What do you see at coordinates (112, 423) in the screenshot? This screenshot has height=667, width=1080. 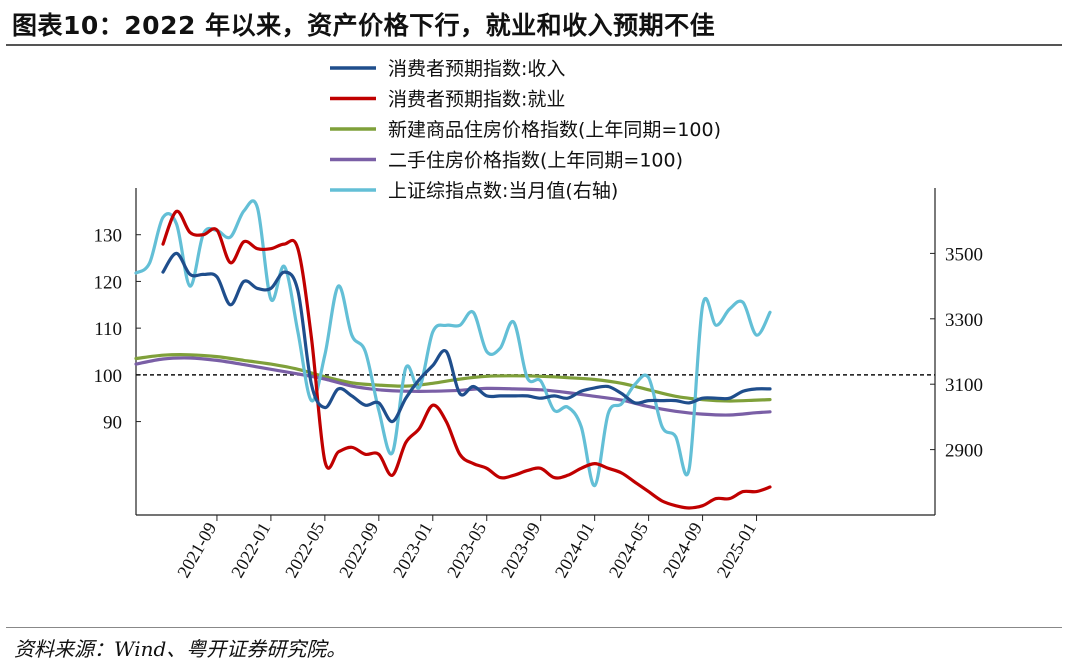 I see `left-axis-tick-label: 90` at bounding box center [112, 423].